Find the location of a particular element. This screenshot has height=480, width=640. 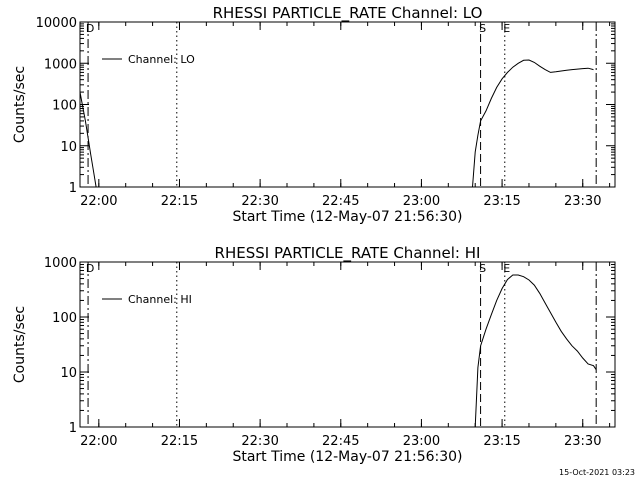

chart-title: RHESSI PARTICLE_RATE Channel: HI is located at coordinates (348, 253).